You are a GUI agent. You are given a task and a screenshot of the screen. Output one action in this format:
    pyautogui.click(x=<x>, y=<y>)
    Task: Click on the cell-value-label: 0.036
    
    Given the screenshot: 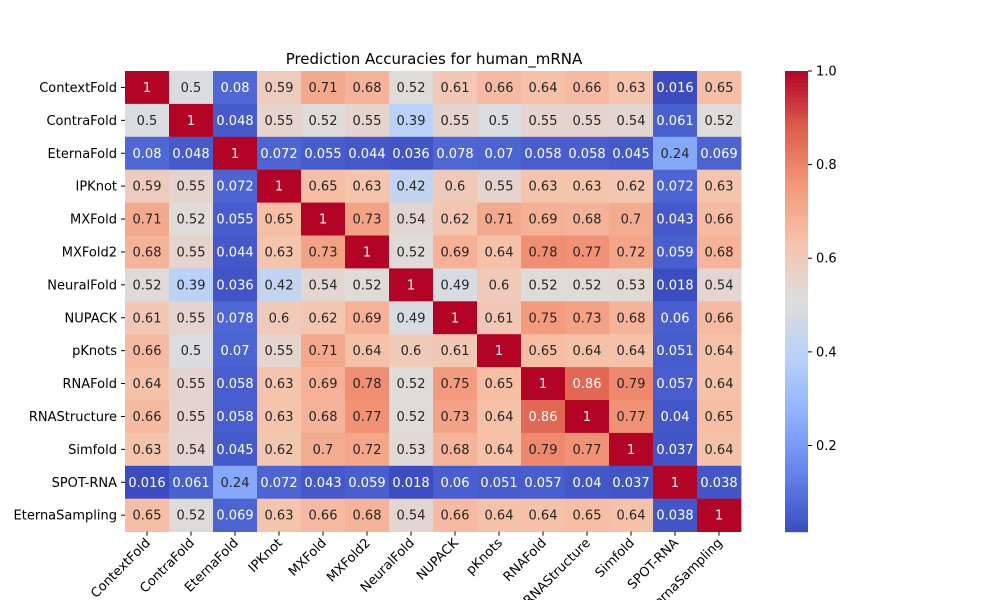 What is the action you would take?
    pyautogui.click(x=410, y=154)
    